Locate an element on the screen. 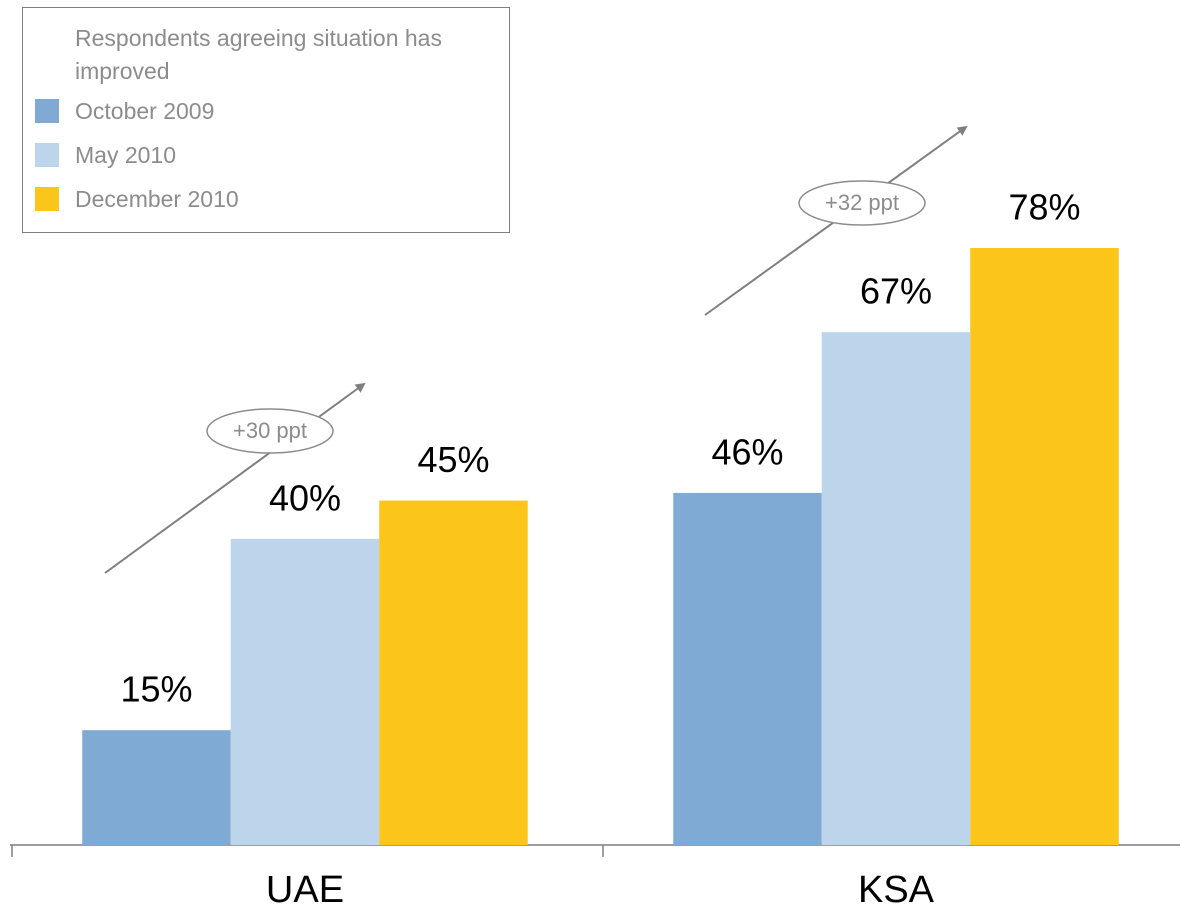  legend-item: October 2009 is located at coordinates (124, 111).